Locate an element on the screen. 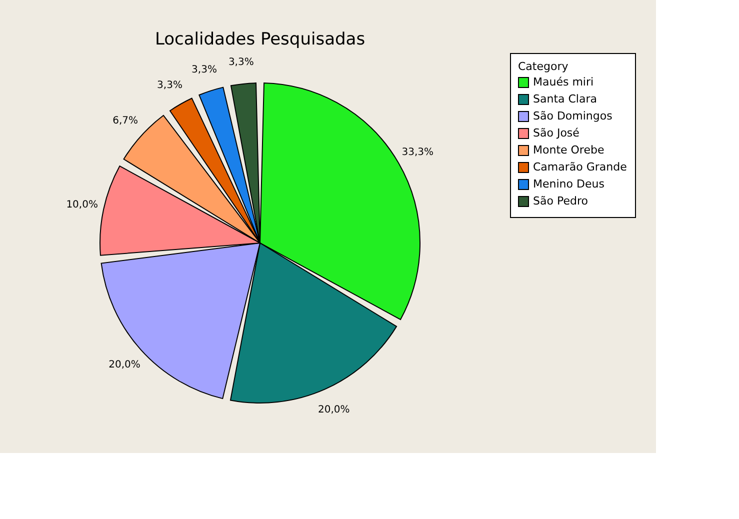  legend-label: Monte Orebe is located at coordinates (568, 150).